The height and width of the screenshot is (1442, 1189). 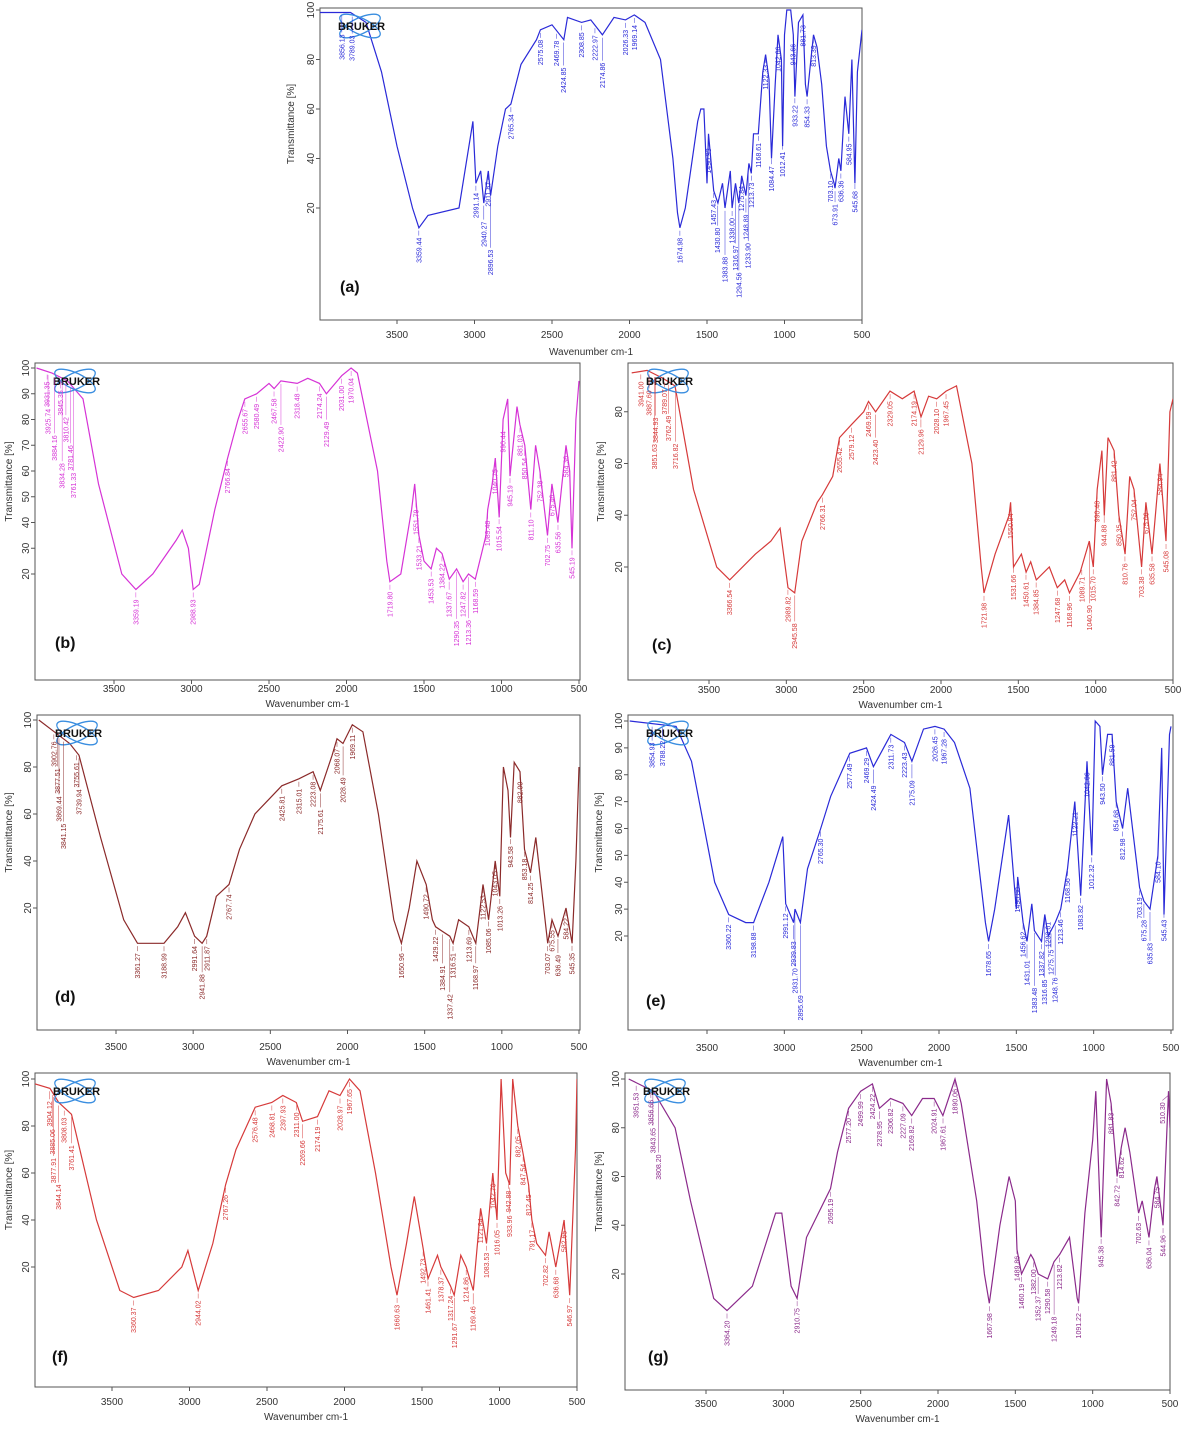 I want to click on peak-label: 3941.00, so click(x=641, y=393).